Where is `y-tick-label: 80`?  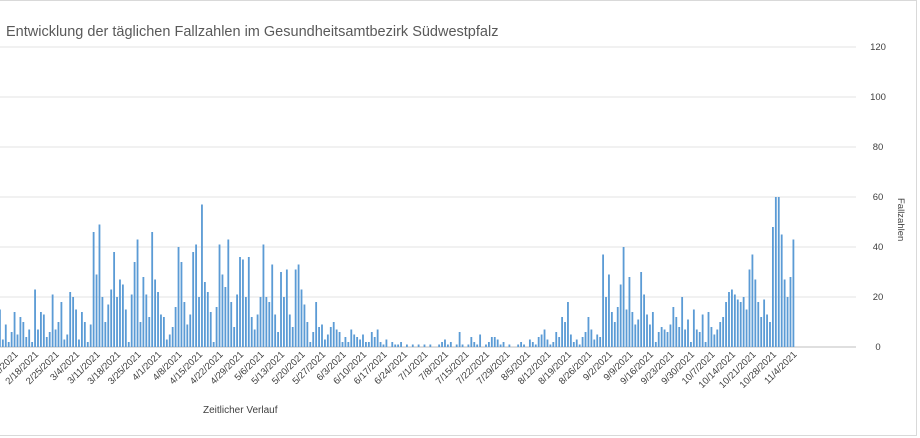 y-tick-label: 80 is located at coordinates (878, 147).